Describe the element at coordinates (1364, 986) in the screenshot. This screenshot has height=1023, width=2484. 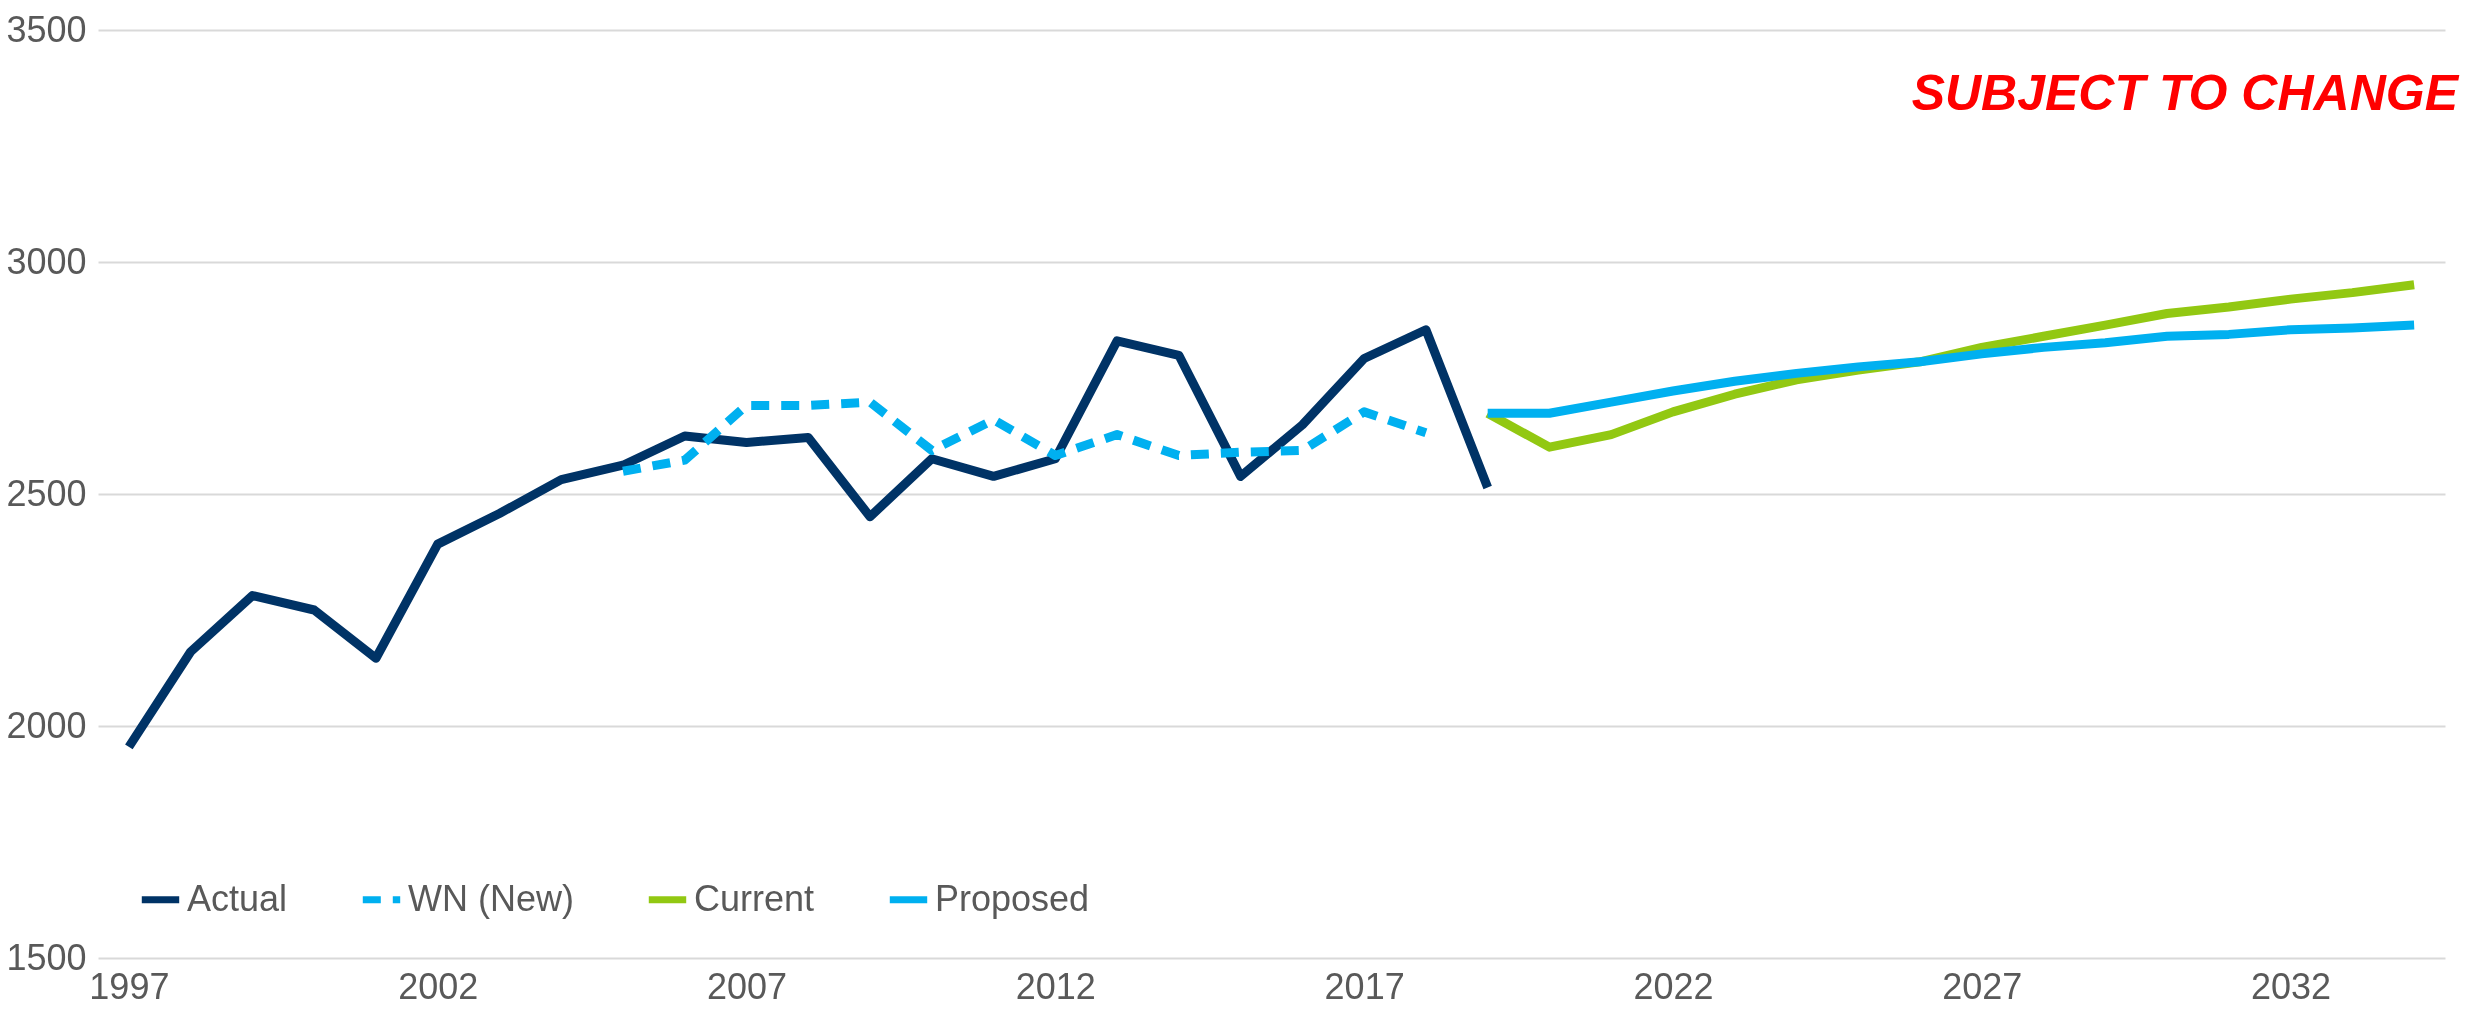
I see `x-tick-label: 2017` at that location.